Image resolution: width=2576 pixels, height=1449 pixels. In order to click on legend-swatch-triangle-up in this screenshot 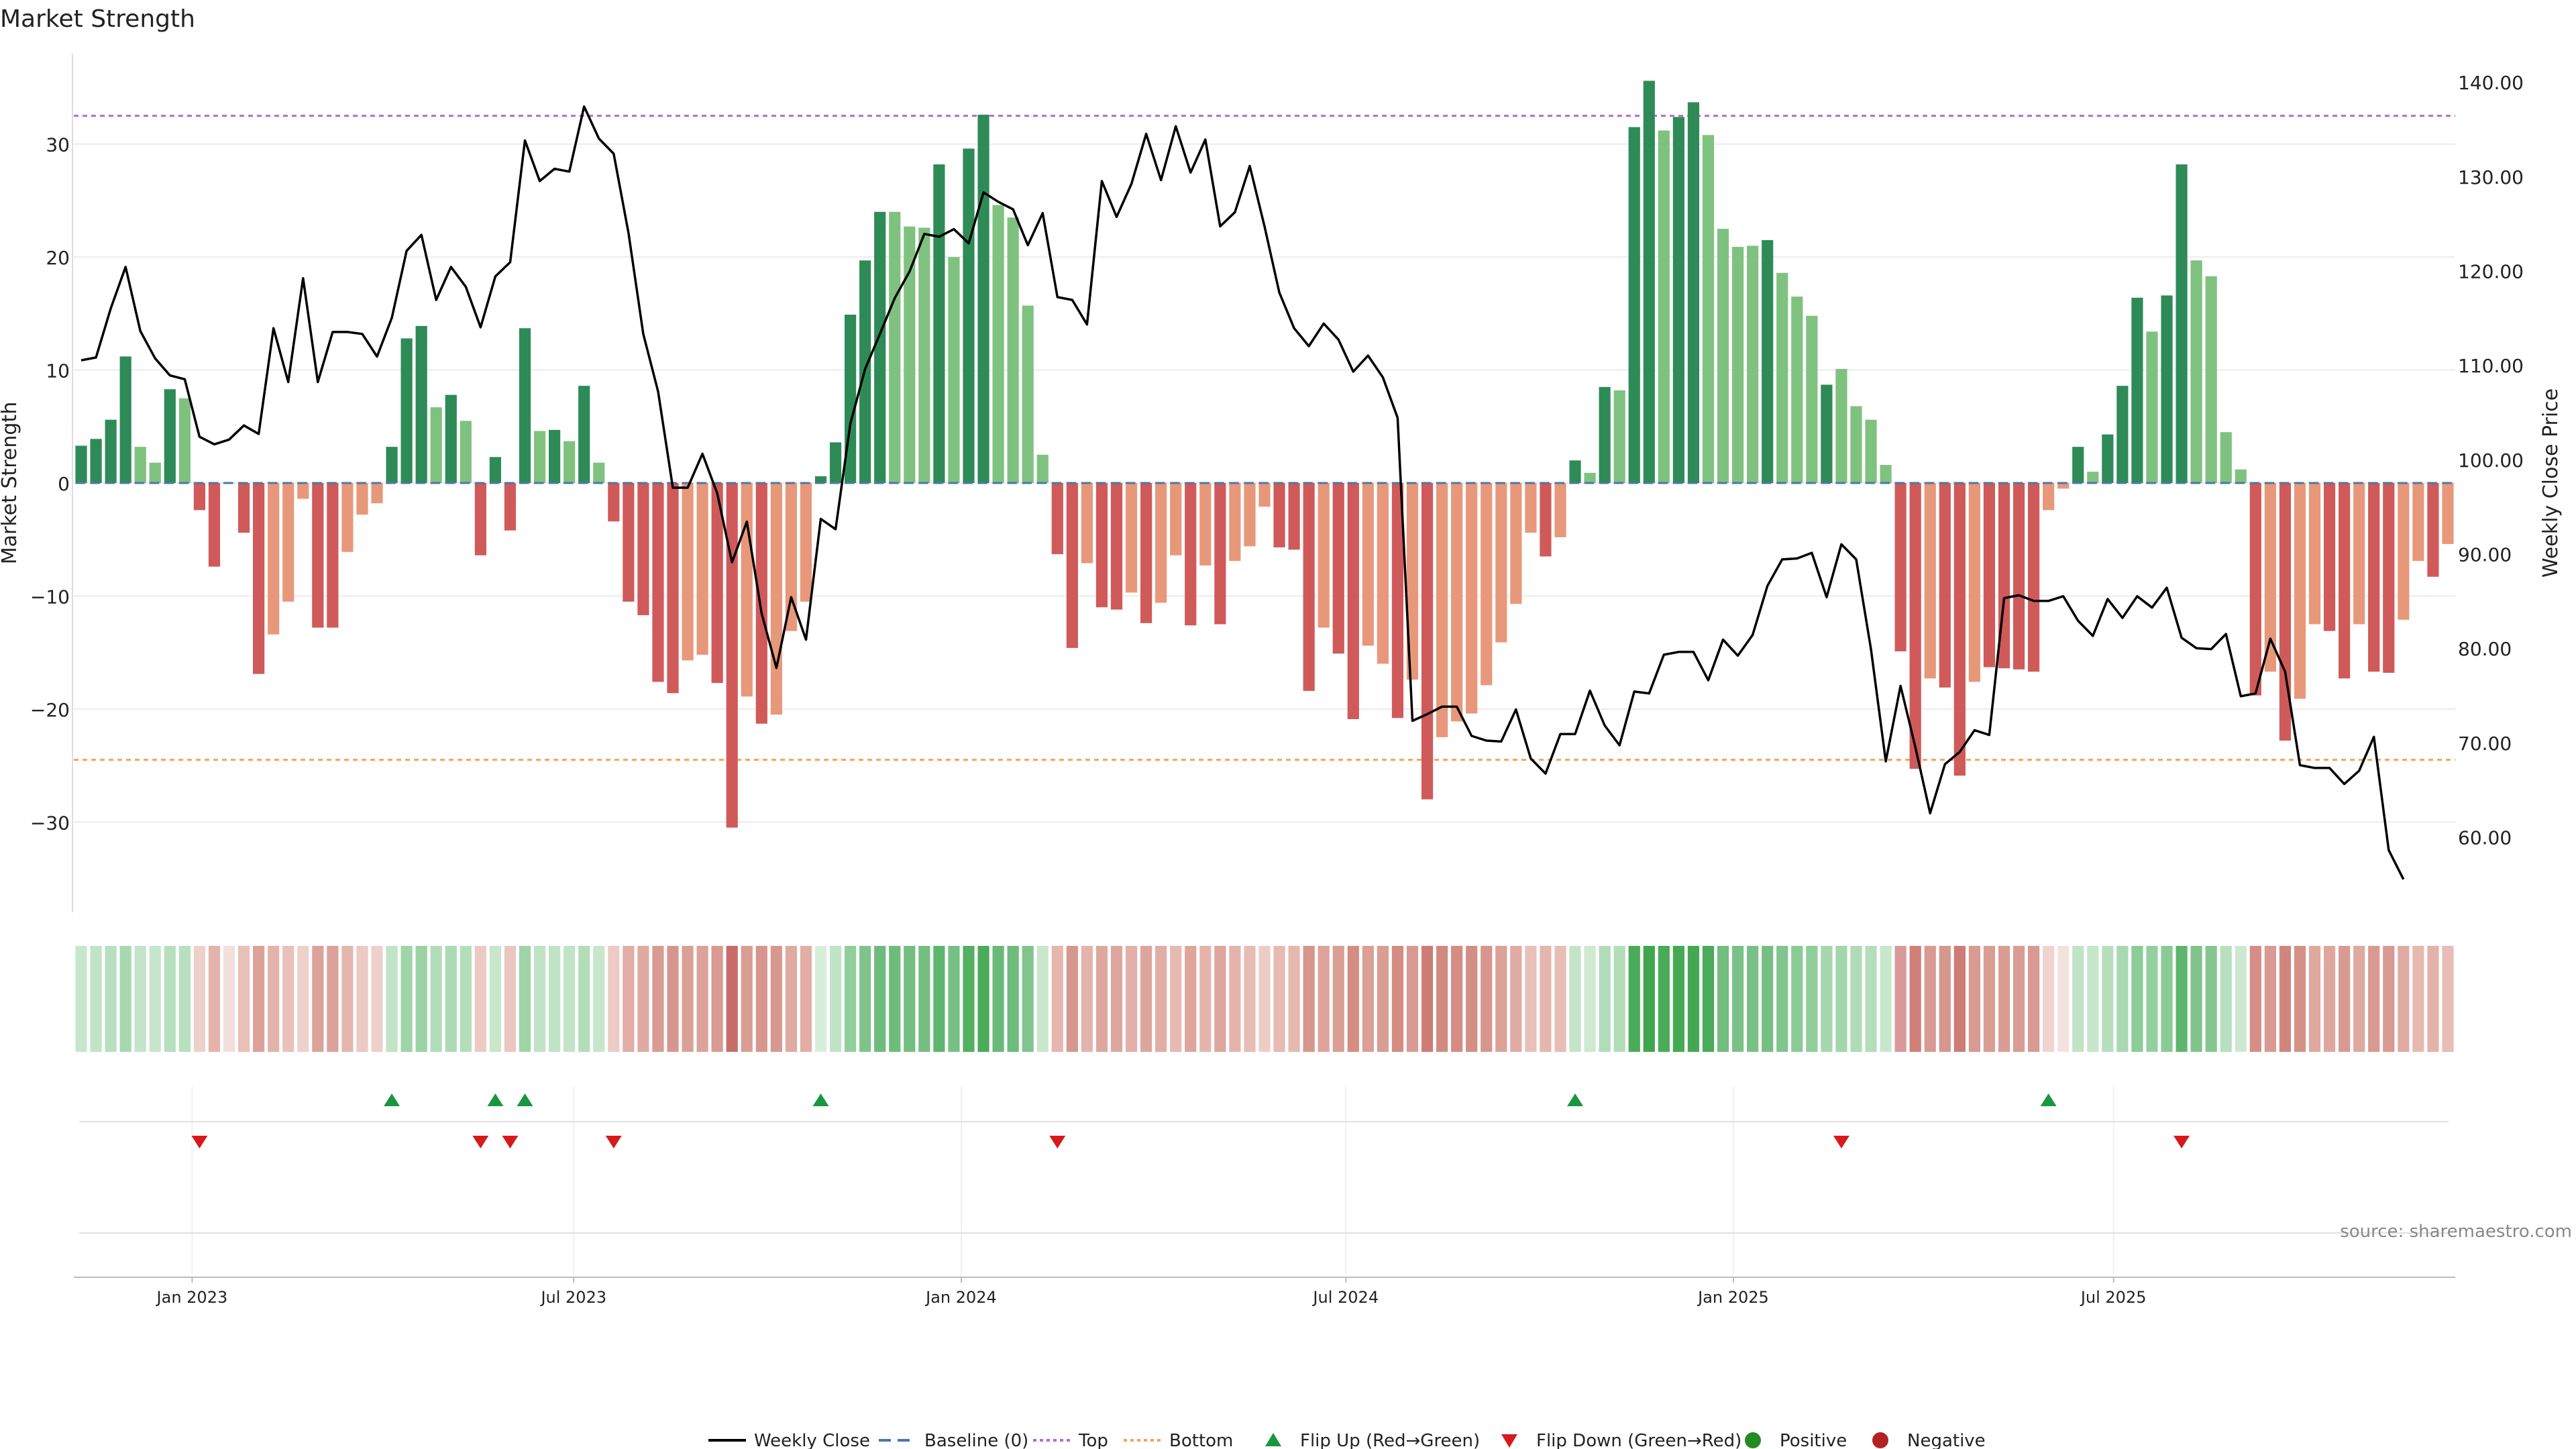, I will do `click(1273, 1439)`.